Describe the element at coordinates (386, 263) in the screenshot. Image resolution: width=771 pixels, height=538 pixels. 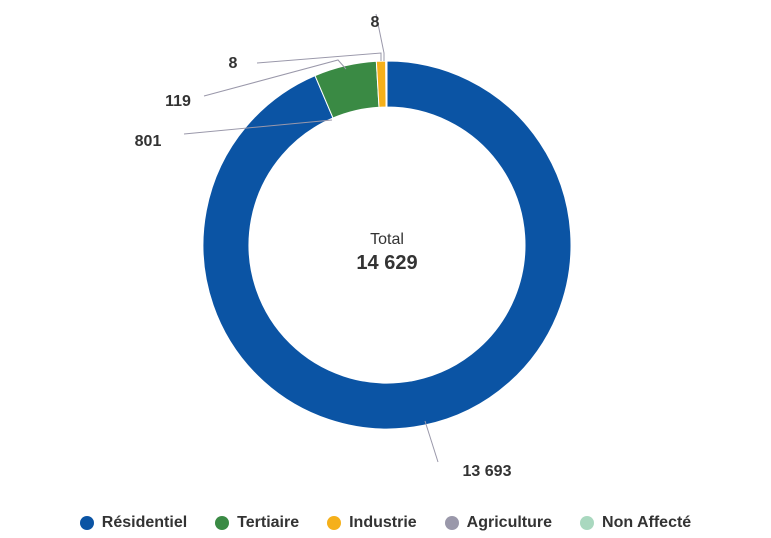
I see `center-total: 14 629` at that location.